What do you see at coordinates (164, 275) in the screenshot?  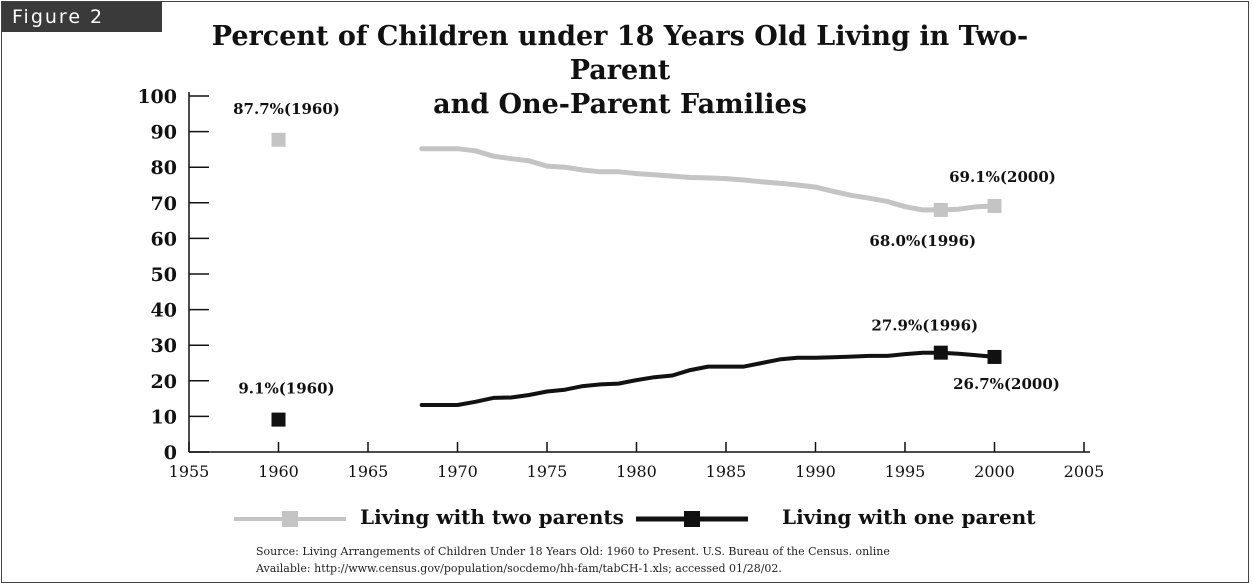 I see `y-tick-label-50: 50` at bounding box center [164, 275].